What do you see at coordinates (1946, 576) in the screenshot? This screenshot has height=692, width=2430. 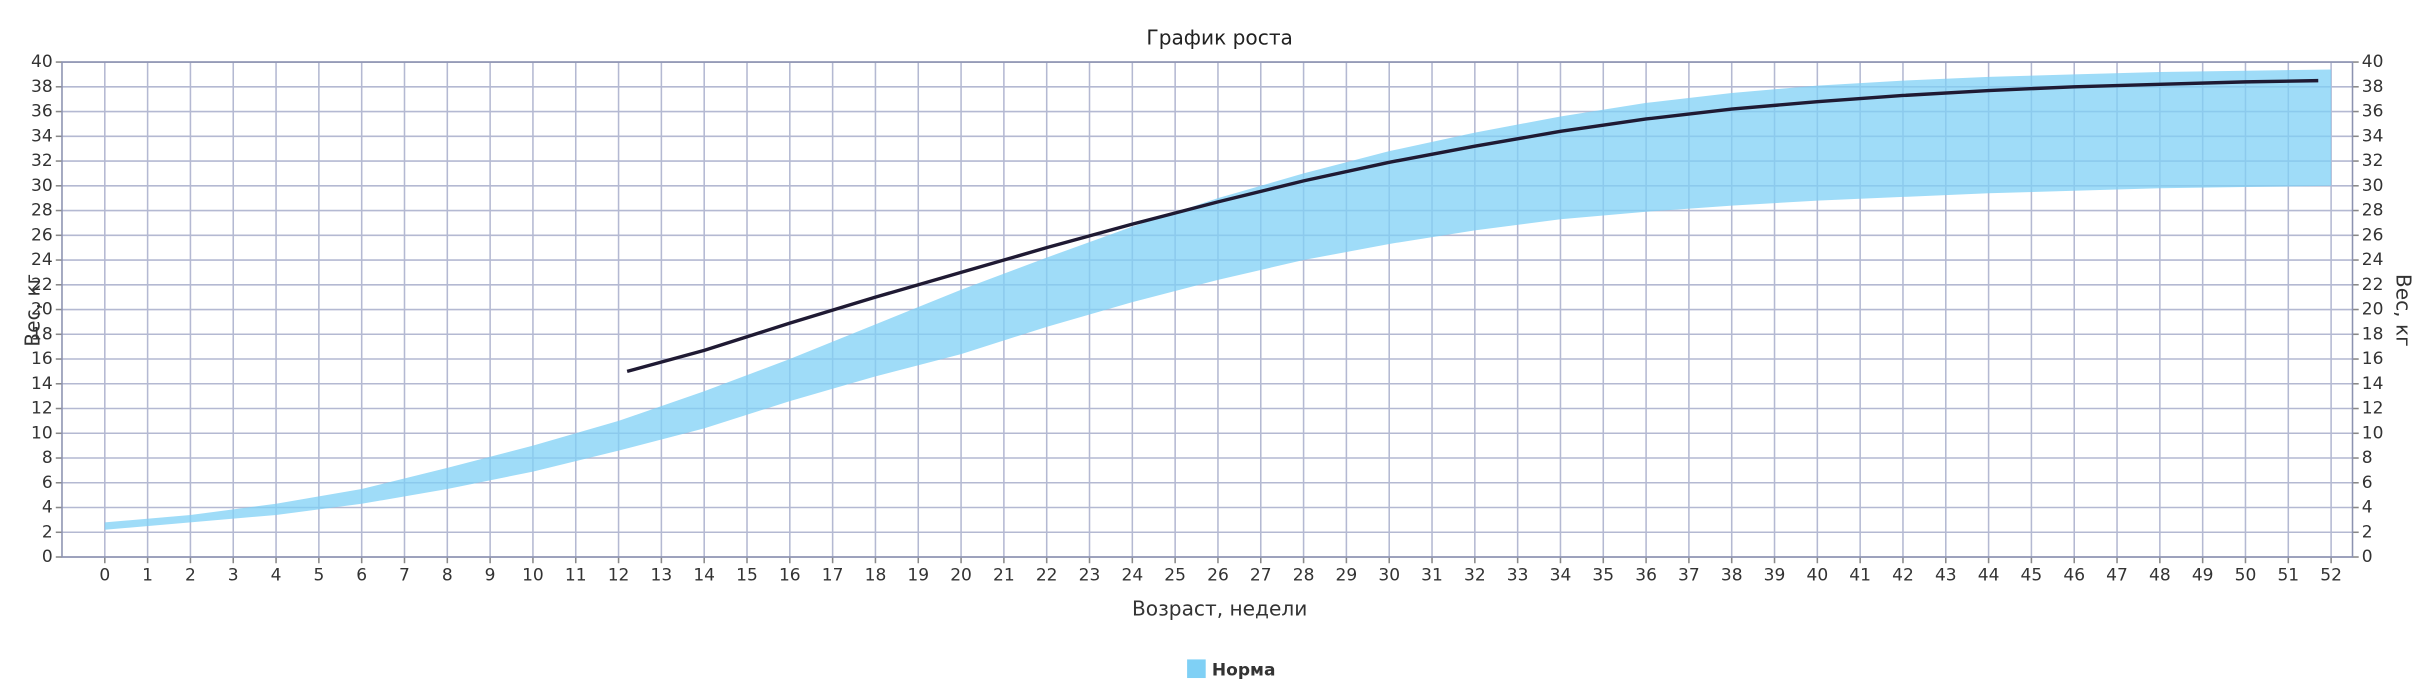 I see `x-tick-label: 43` at bounding box center [1946, 576].